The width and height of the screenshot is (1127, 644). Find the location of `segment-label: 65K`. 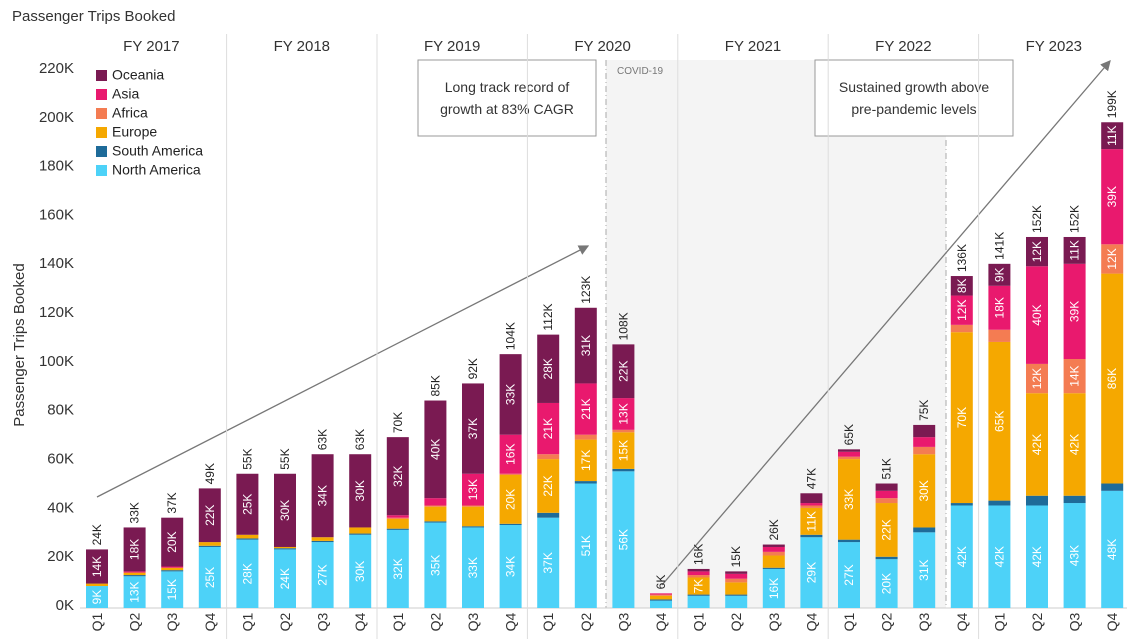

segment-label: 65K is located at coordinates (999, 421).